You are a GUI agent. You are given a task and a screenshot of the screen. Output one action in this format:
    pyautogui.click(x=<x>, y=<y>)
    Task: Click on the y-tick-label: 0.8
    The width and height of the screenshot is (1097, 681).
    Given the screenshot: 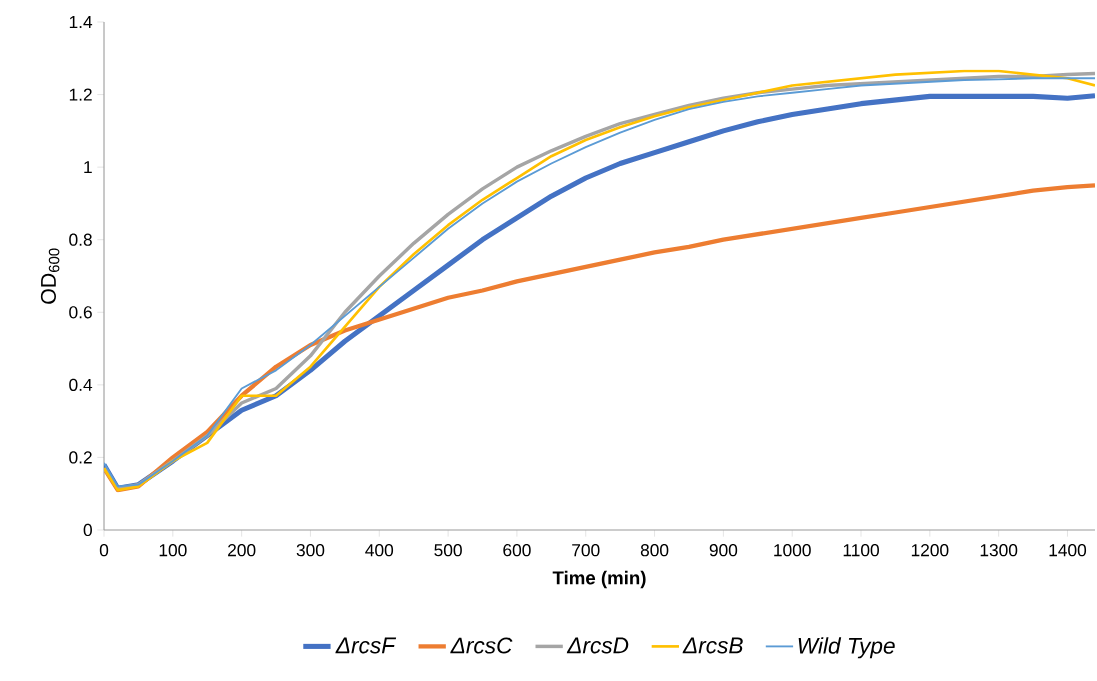 What is the action you would take?
    pyautogui.click(x=80, y=239)
    